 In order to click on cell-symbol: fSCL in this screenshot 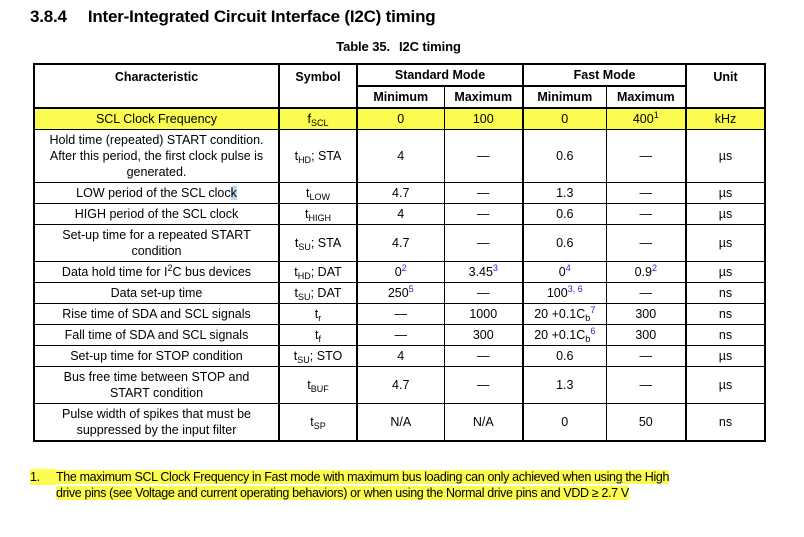, I will do `click(318, 118)`.